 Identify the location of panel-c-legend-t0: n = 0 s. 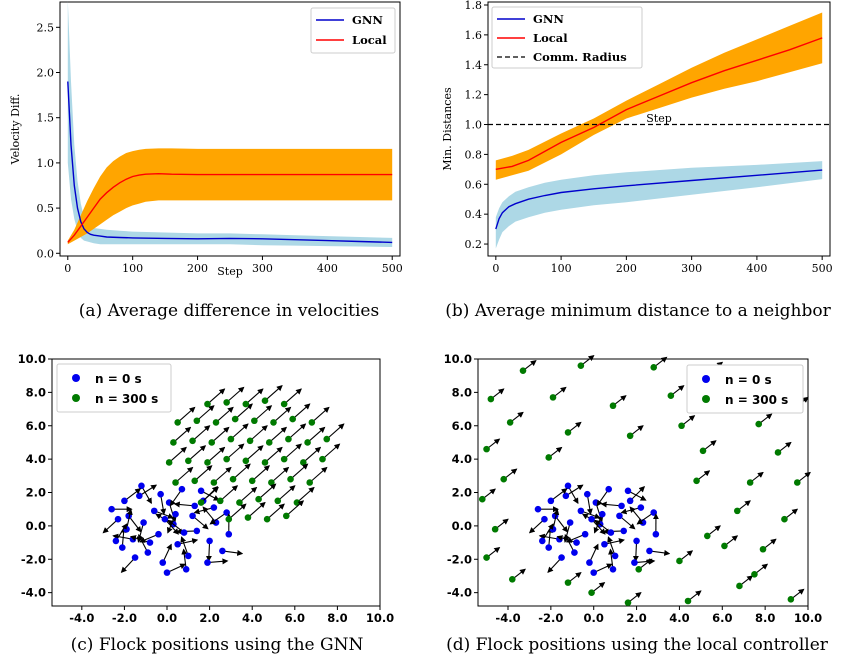
(118, 379).